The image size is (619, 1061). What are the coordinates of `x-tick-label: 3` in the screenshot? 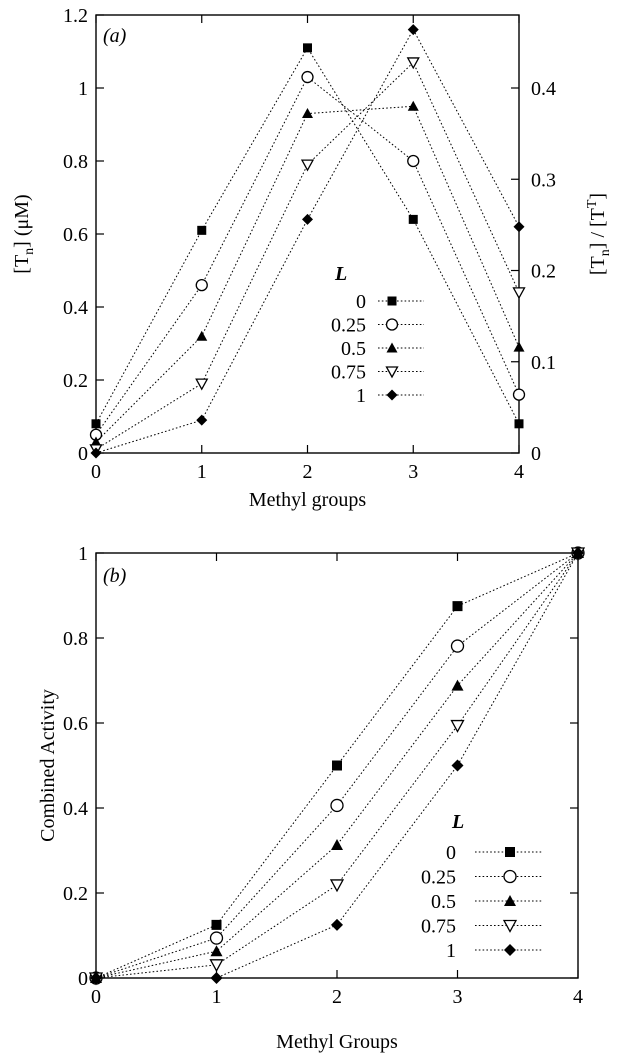 It's located at (458, 997).